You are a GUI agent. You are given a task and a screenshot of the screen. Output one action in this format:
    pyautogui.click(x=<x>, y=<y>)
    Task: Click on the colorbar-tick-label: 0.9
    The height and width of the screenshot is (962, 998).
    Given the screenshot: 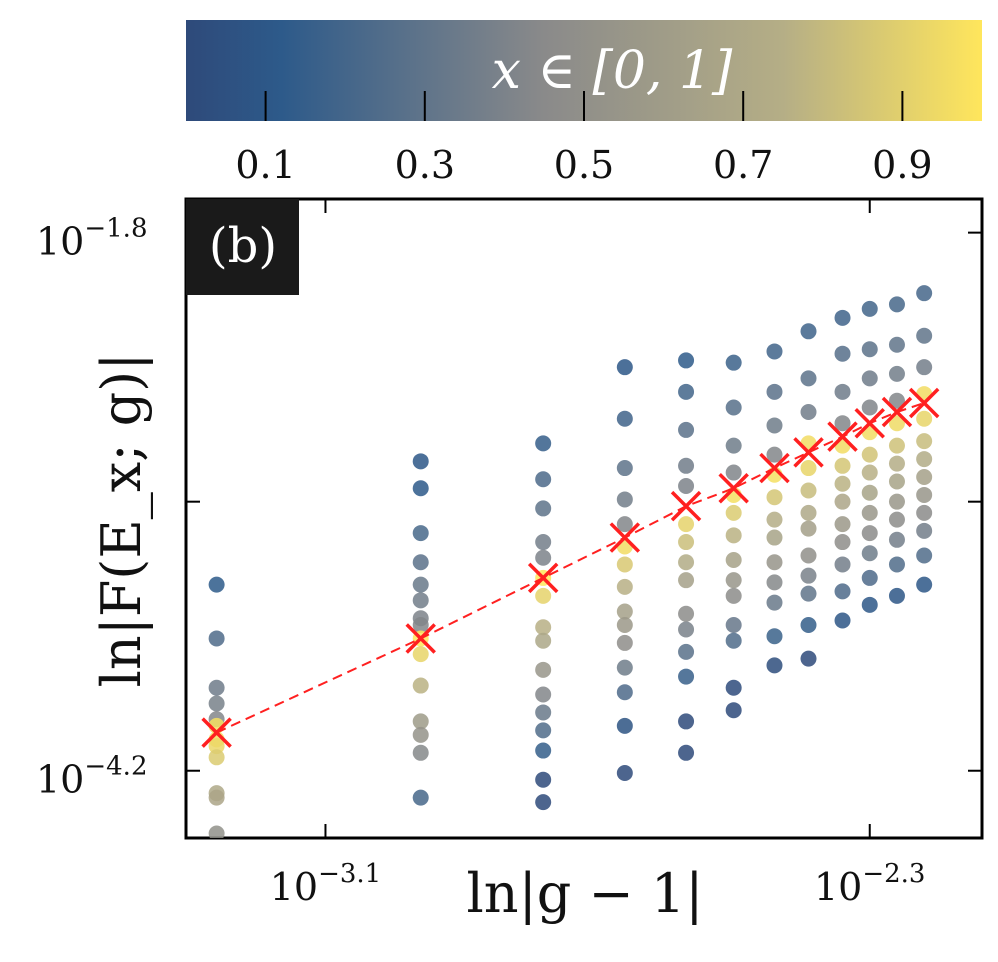 What is the action you would take?
    pyautogui.click(x=902, y=165)
    